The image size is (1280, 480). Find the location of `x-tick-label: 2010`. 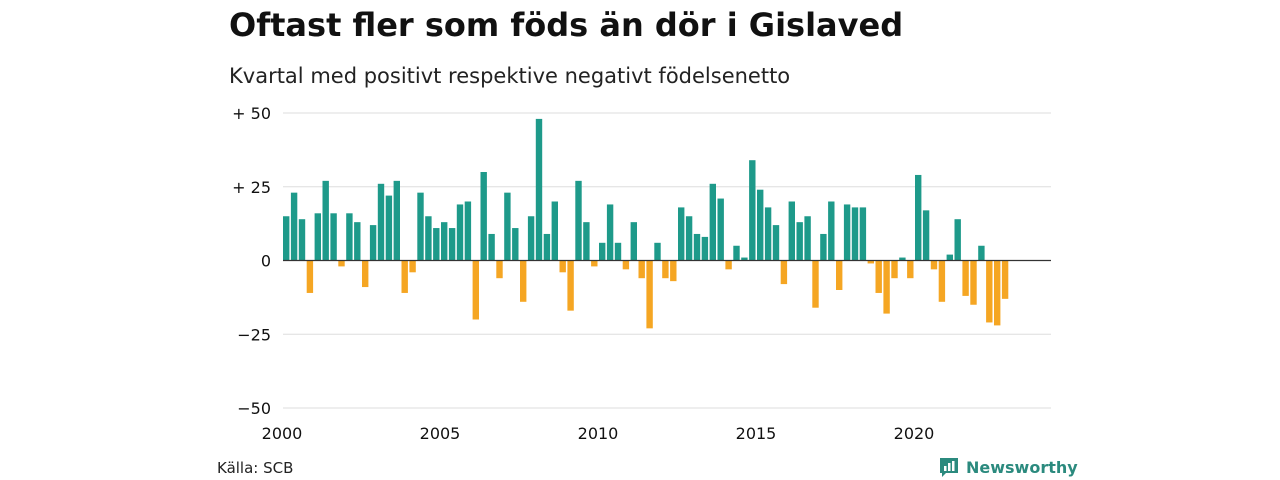

x-tick-label: 2010 is located at coordinates (598, 433).